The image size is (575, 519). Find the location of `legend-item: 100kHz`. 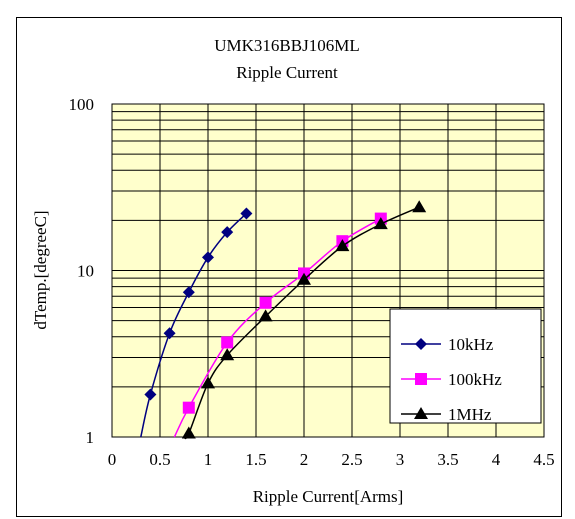

legend-item: 100kHz is located at coordinates (451, 379).